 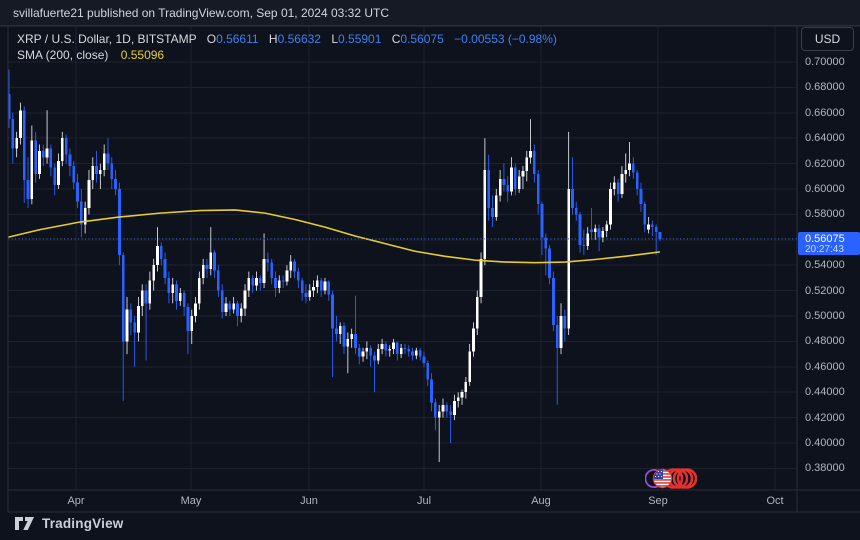 What do you see at coordinates (825, 316) in the screenshot?
I see `price-axis-label: 0.50000` at bounding box center [825, 316].